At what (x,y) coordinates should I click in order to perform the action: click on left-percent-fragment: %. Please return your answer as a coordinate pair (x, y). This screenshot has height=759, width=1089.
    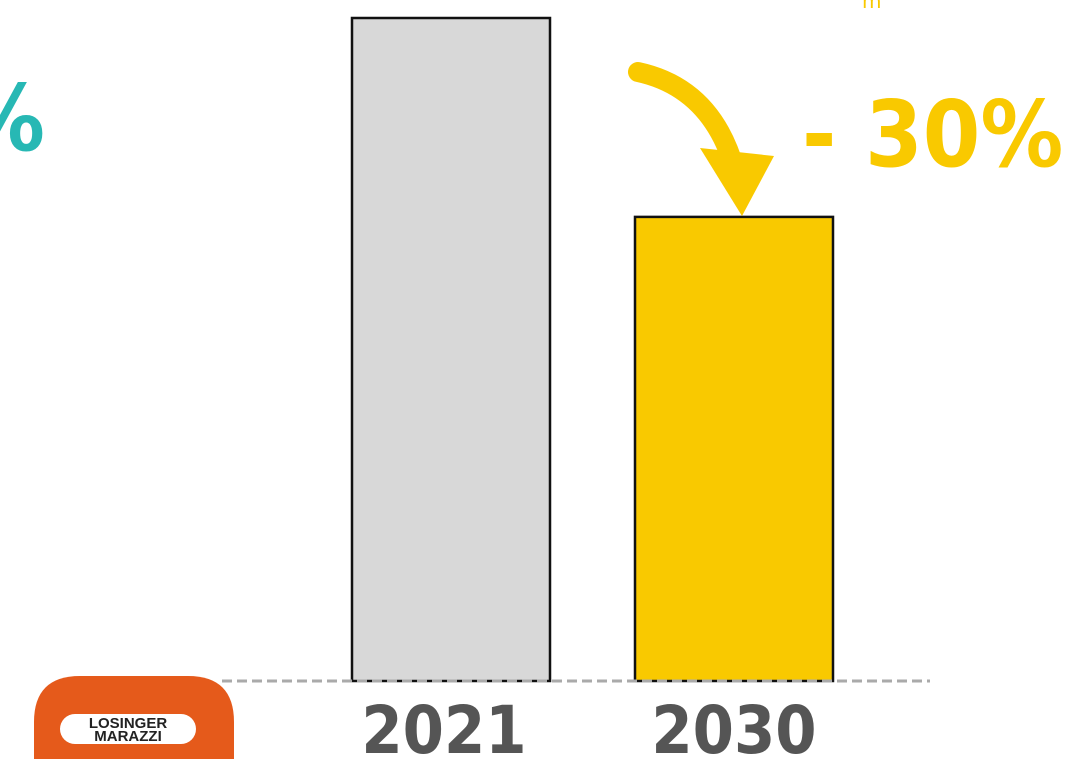
    Looking at the image, I should click on (22, 118).